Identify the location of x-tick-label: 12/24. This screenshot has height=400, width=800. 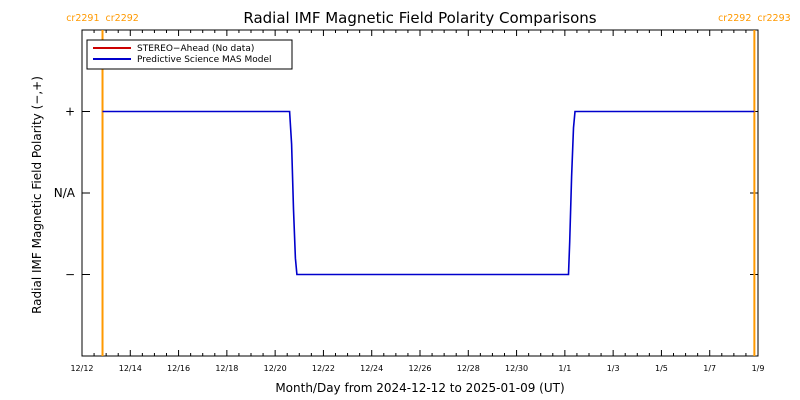
(371, 368).